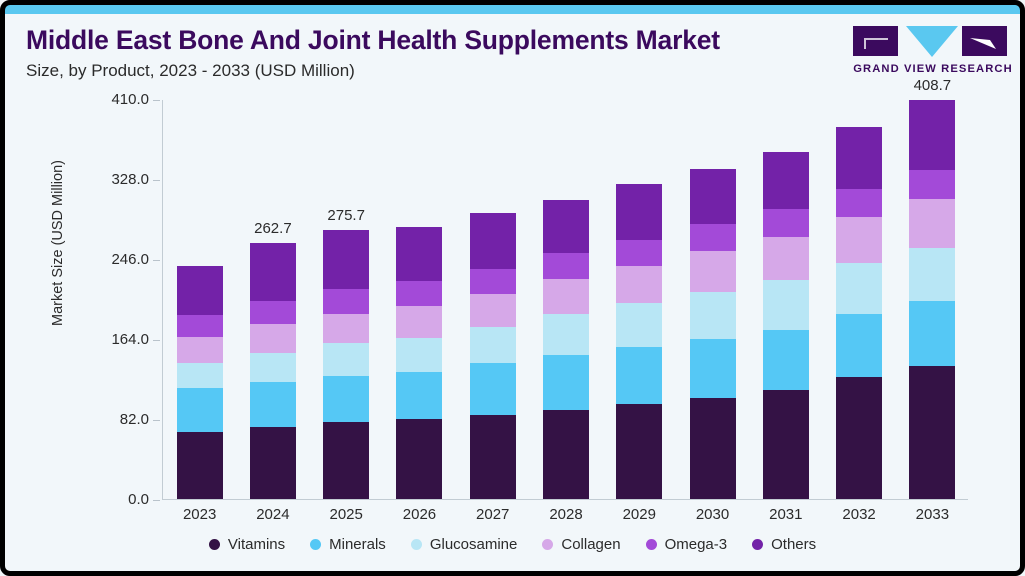 Image resolution: width=1025 pixels, height=576 pixels. I want to click on bar-column: 2029, so click(639, 311).